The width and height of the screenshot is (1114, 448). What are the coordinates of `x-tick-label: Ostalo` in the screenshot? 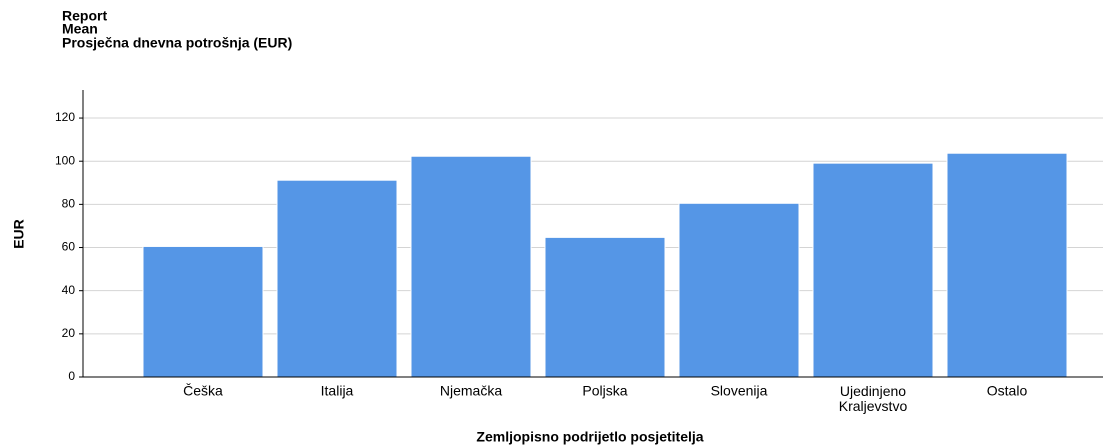 It's located at (1007, 391).